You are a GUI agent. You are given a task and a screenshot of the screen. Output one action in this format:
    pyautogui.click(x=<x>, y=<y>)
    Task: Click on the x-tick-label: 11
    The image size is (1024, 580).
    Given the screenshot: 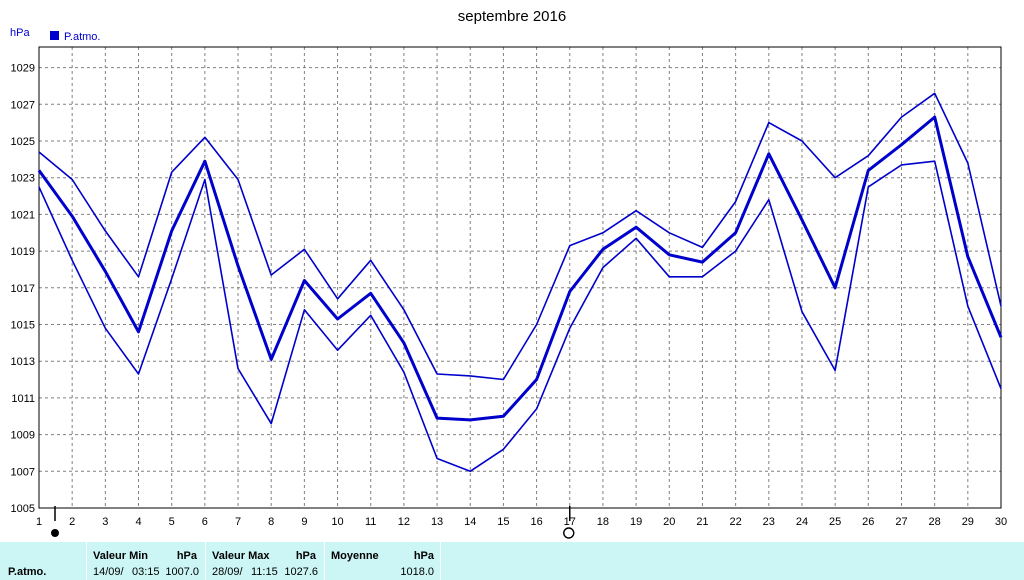 What is the action you would take?
    pyautogui.click(x=370, y=522)
    